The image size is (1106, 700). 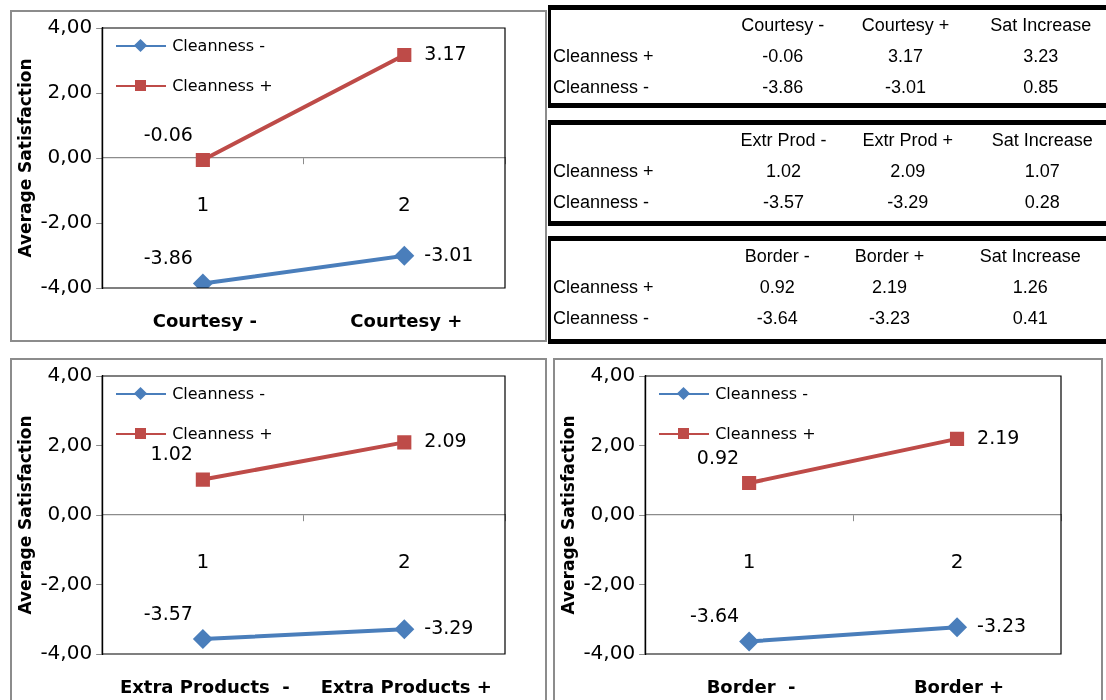 What do you see at coordinates (406, 686) in the screenshot?
I see `text: Extra Products +` at bounding box center [406, 686].